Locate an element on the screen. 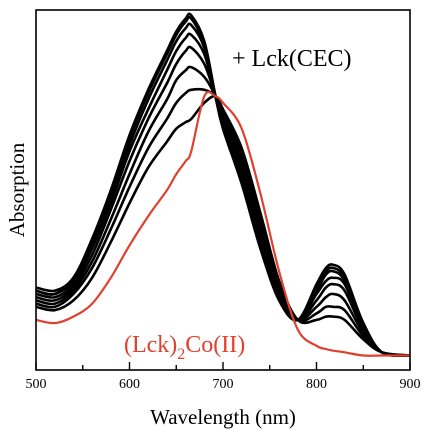  x-tick-label-800: 800 is located at coordinates (316, 384).